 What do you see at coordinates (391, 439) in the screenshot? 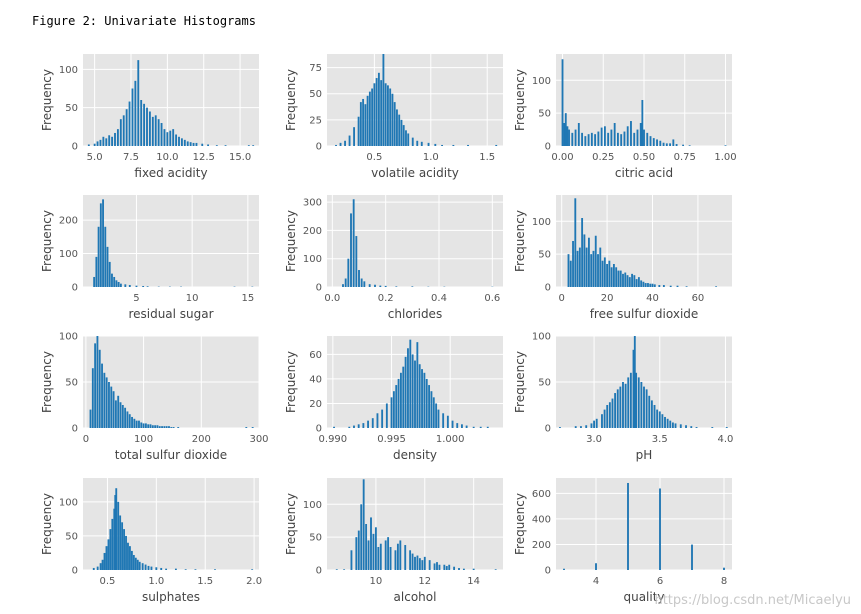
I see `x-tick-label: 0.995` at bounding box center [391, 439].